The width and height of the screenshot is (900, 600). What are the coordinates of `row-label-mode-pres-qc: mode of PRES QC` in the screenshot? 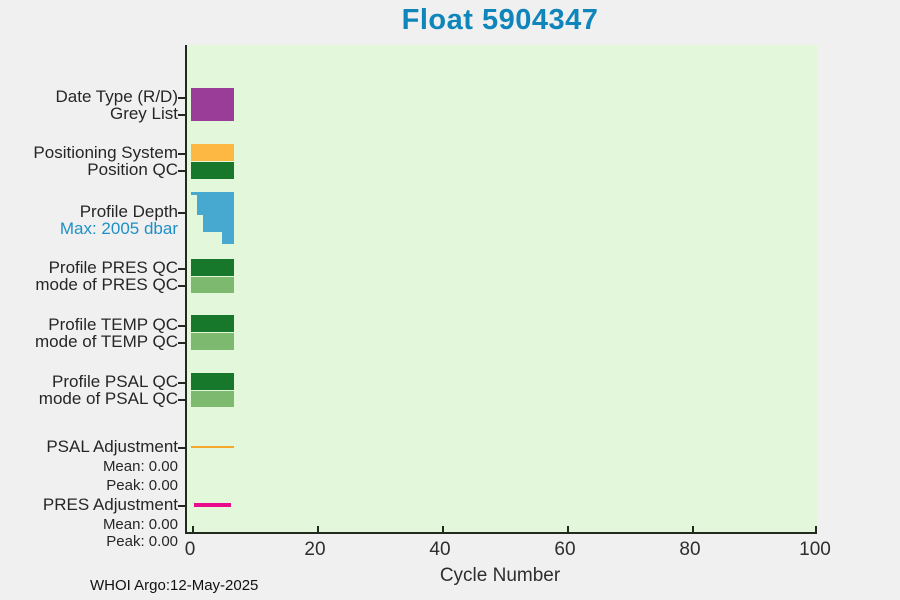 It's located at (106, 284).